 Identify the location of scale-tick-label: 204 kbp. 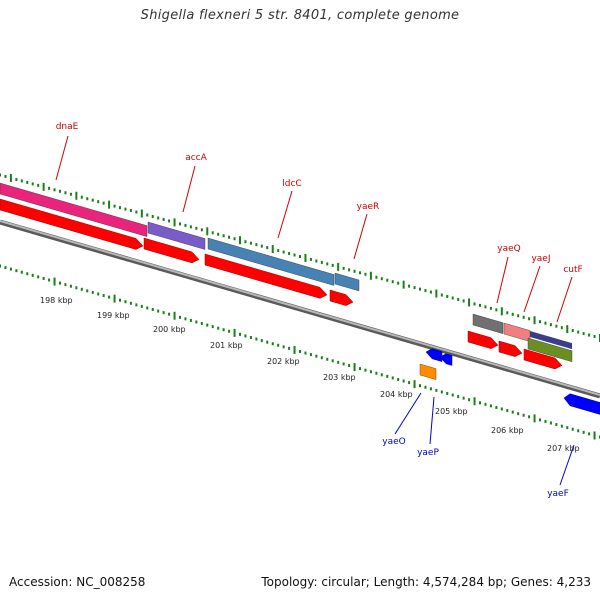
(396, 394).